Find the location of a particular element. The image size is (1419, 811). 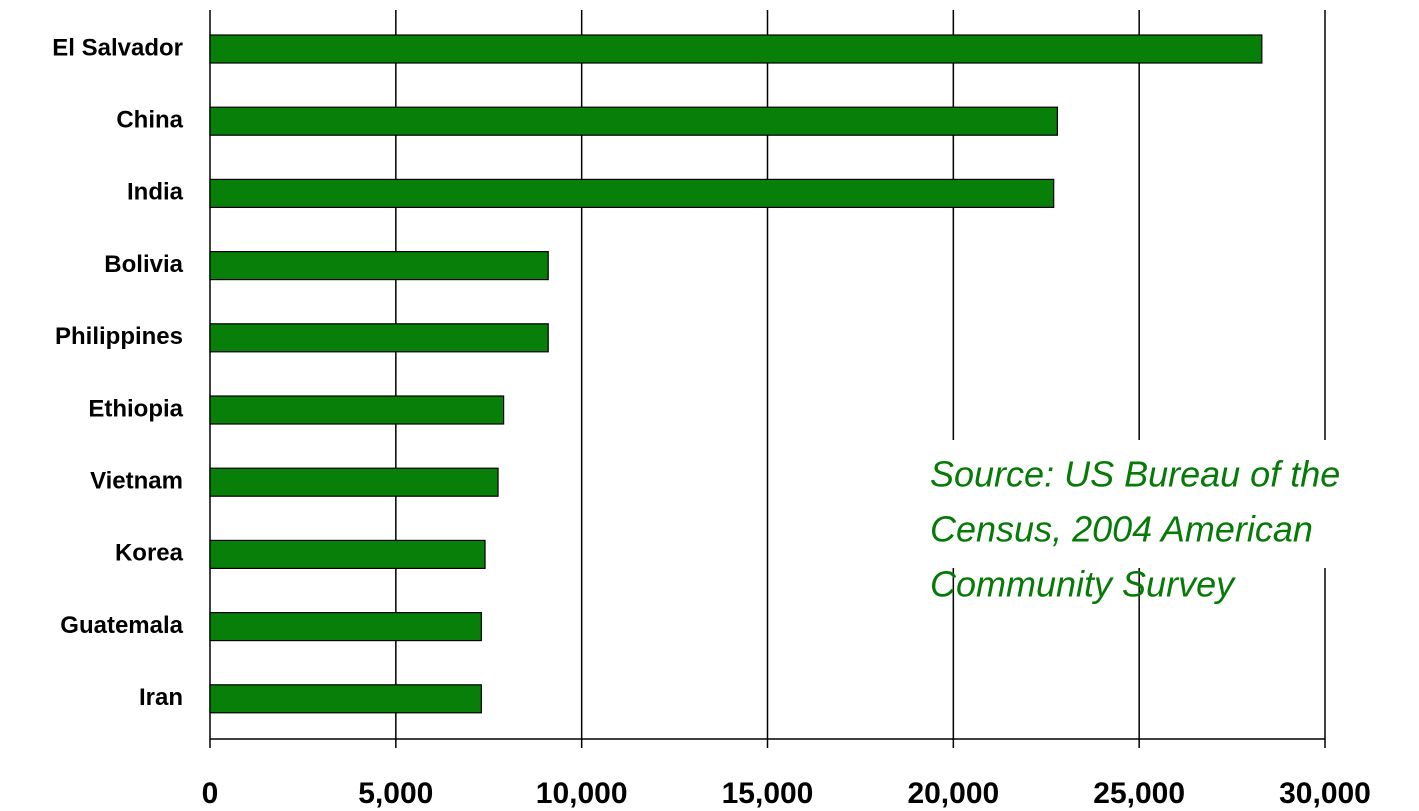

y-tick-label: China is located at coordinates (149, 120).